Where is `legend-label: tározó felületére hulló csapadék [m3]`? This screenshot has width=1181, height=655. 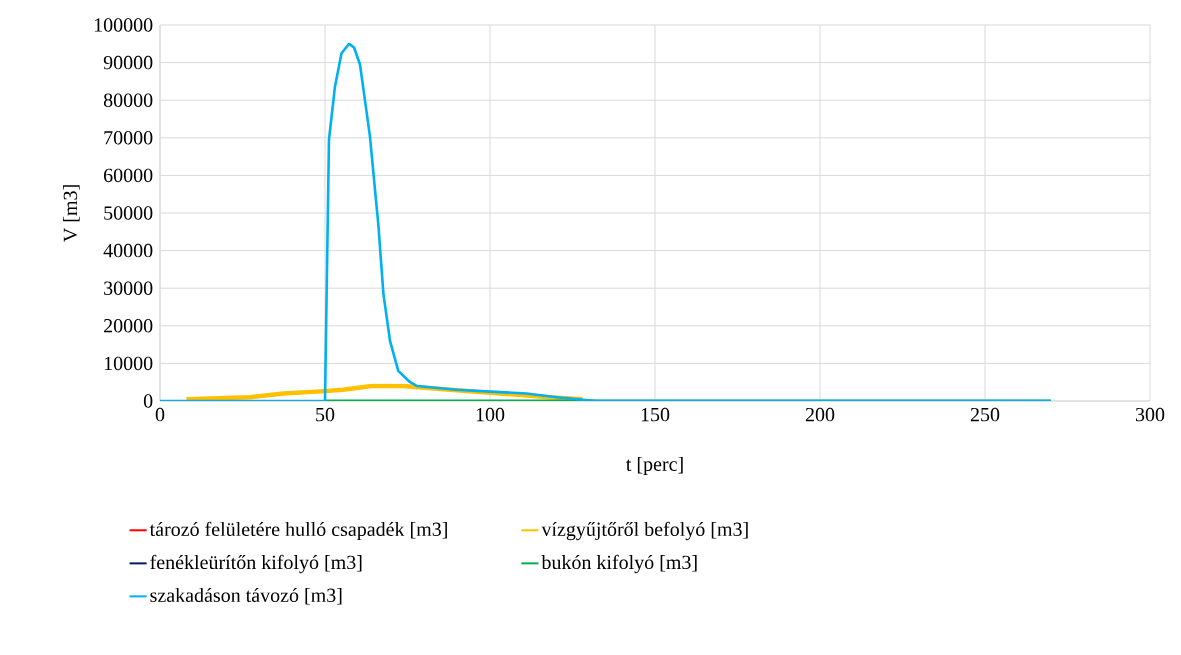
legend-label: tározó felületére hulló csapadék [m3] is located at coordinates (298, 531).